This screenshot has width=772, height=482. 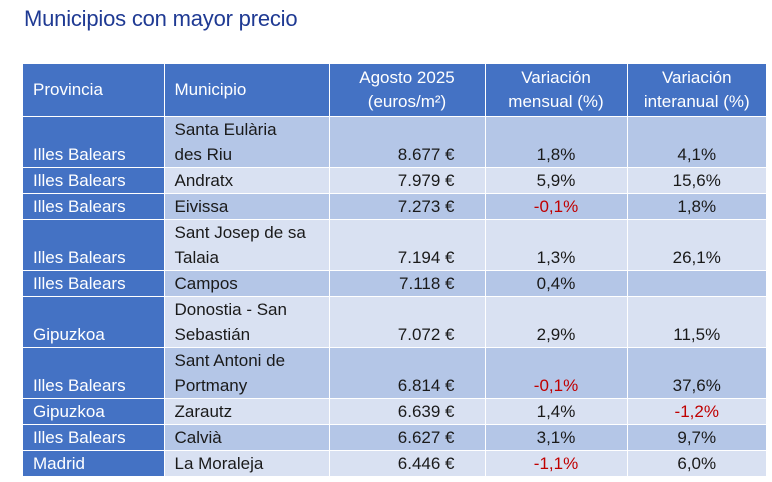 What do you see at coordinates (201, 206) in the screenshot?
I see `municipio-line: Eivissa` at bounding box center [201, 206].